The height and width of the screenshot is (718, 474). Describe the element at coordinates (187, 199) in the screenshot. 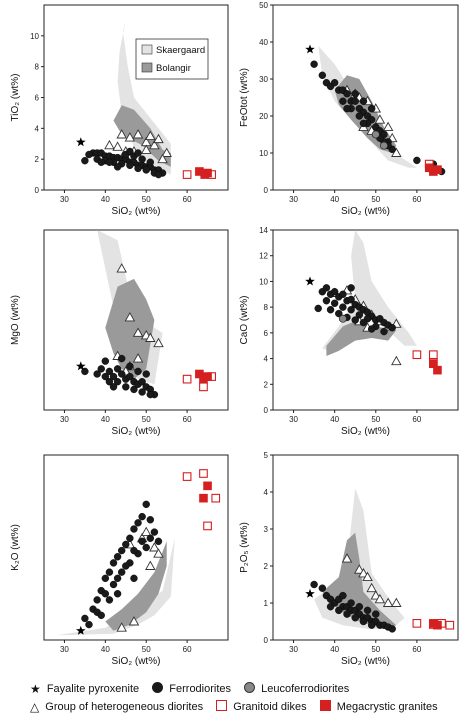

I see `x-tick-label: 60` at that location.